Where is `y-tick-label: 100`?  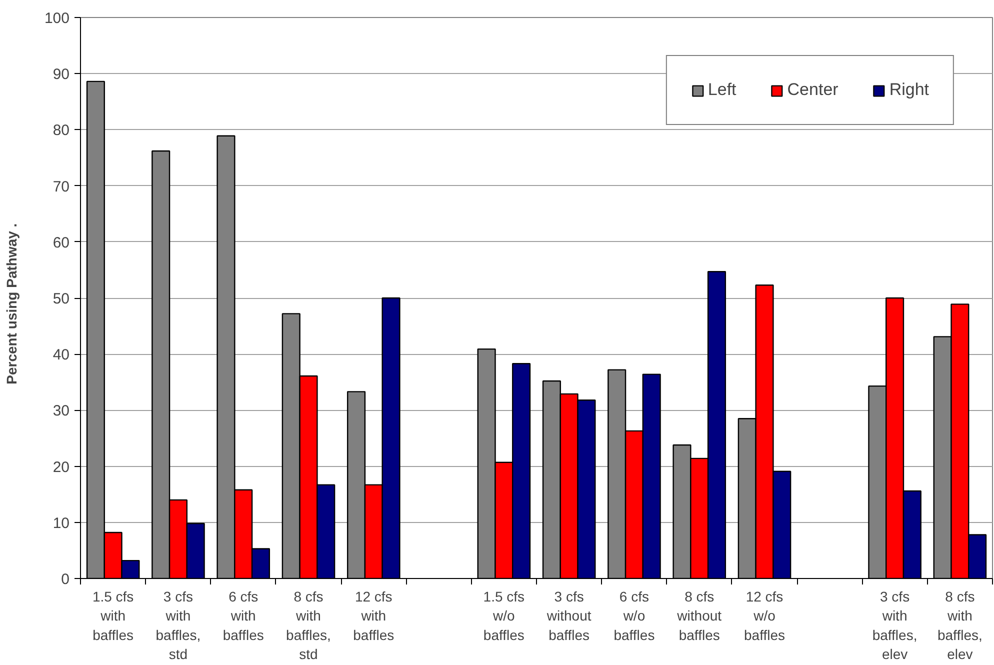
y-tick-label: 100 is located at coordinates (57, 18).